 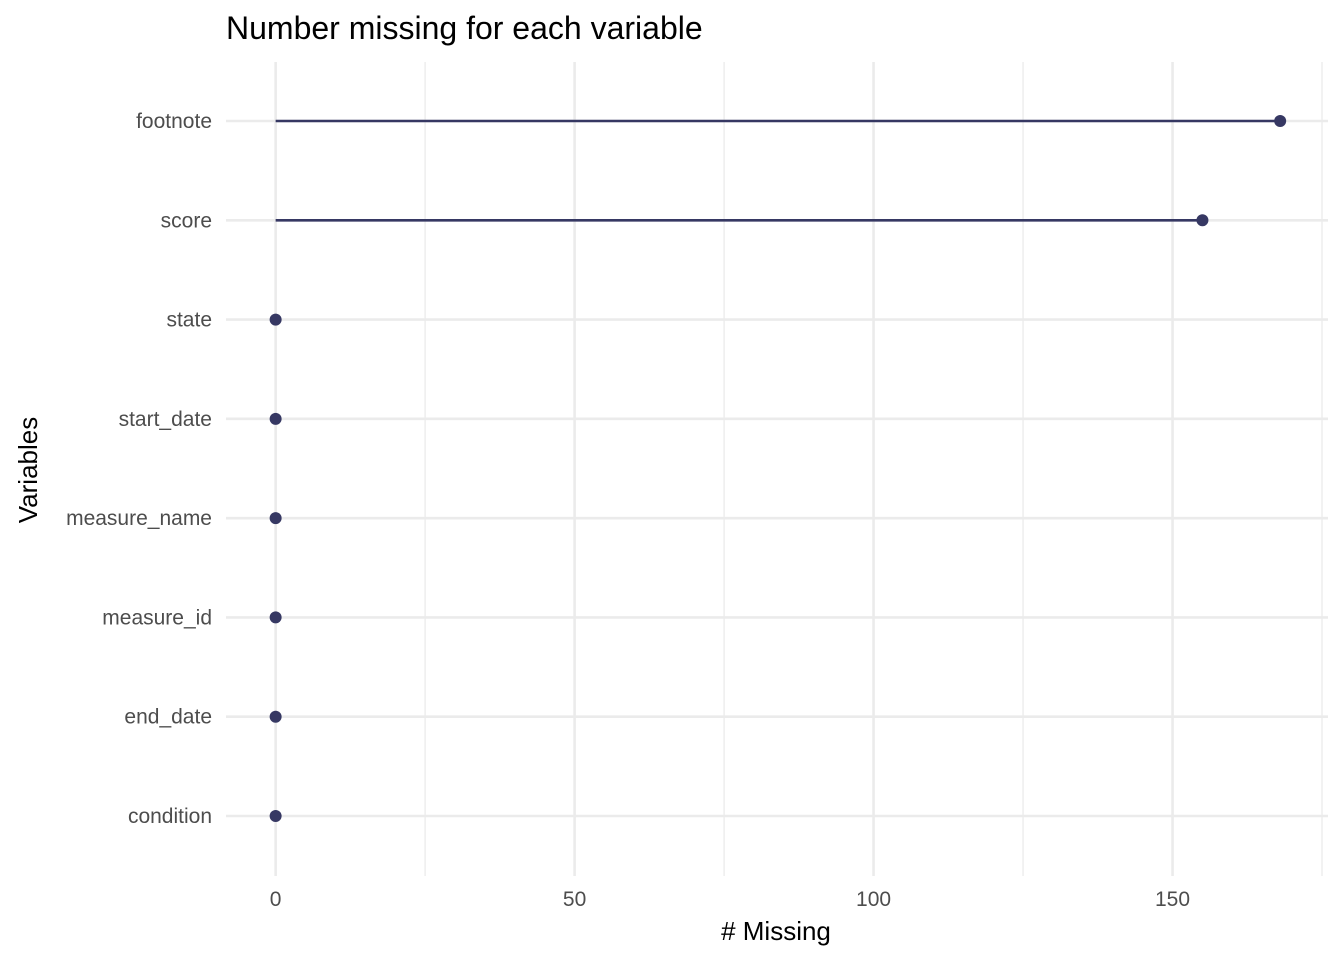 What do you see at coordinates (730, 899) in the screenshot?
I see `x-axis-tick-labels: 0 50 100 150` at bounding box center [730, 899].